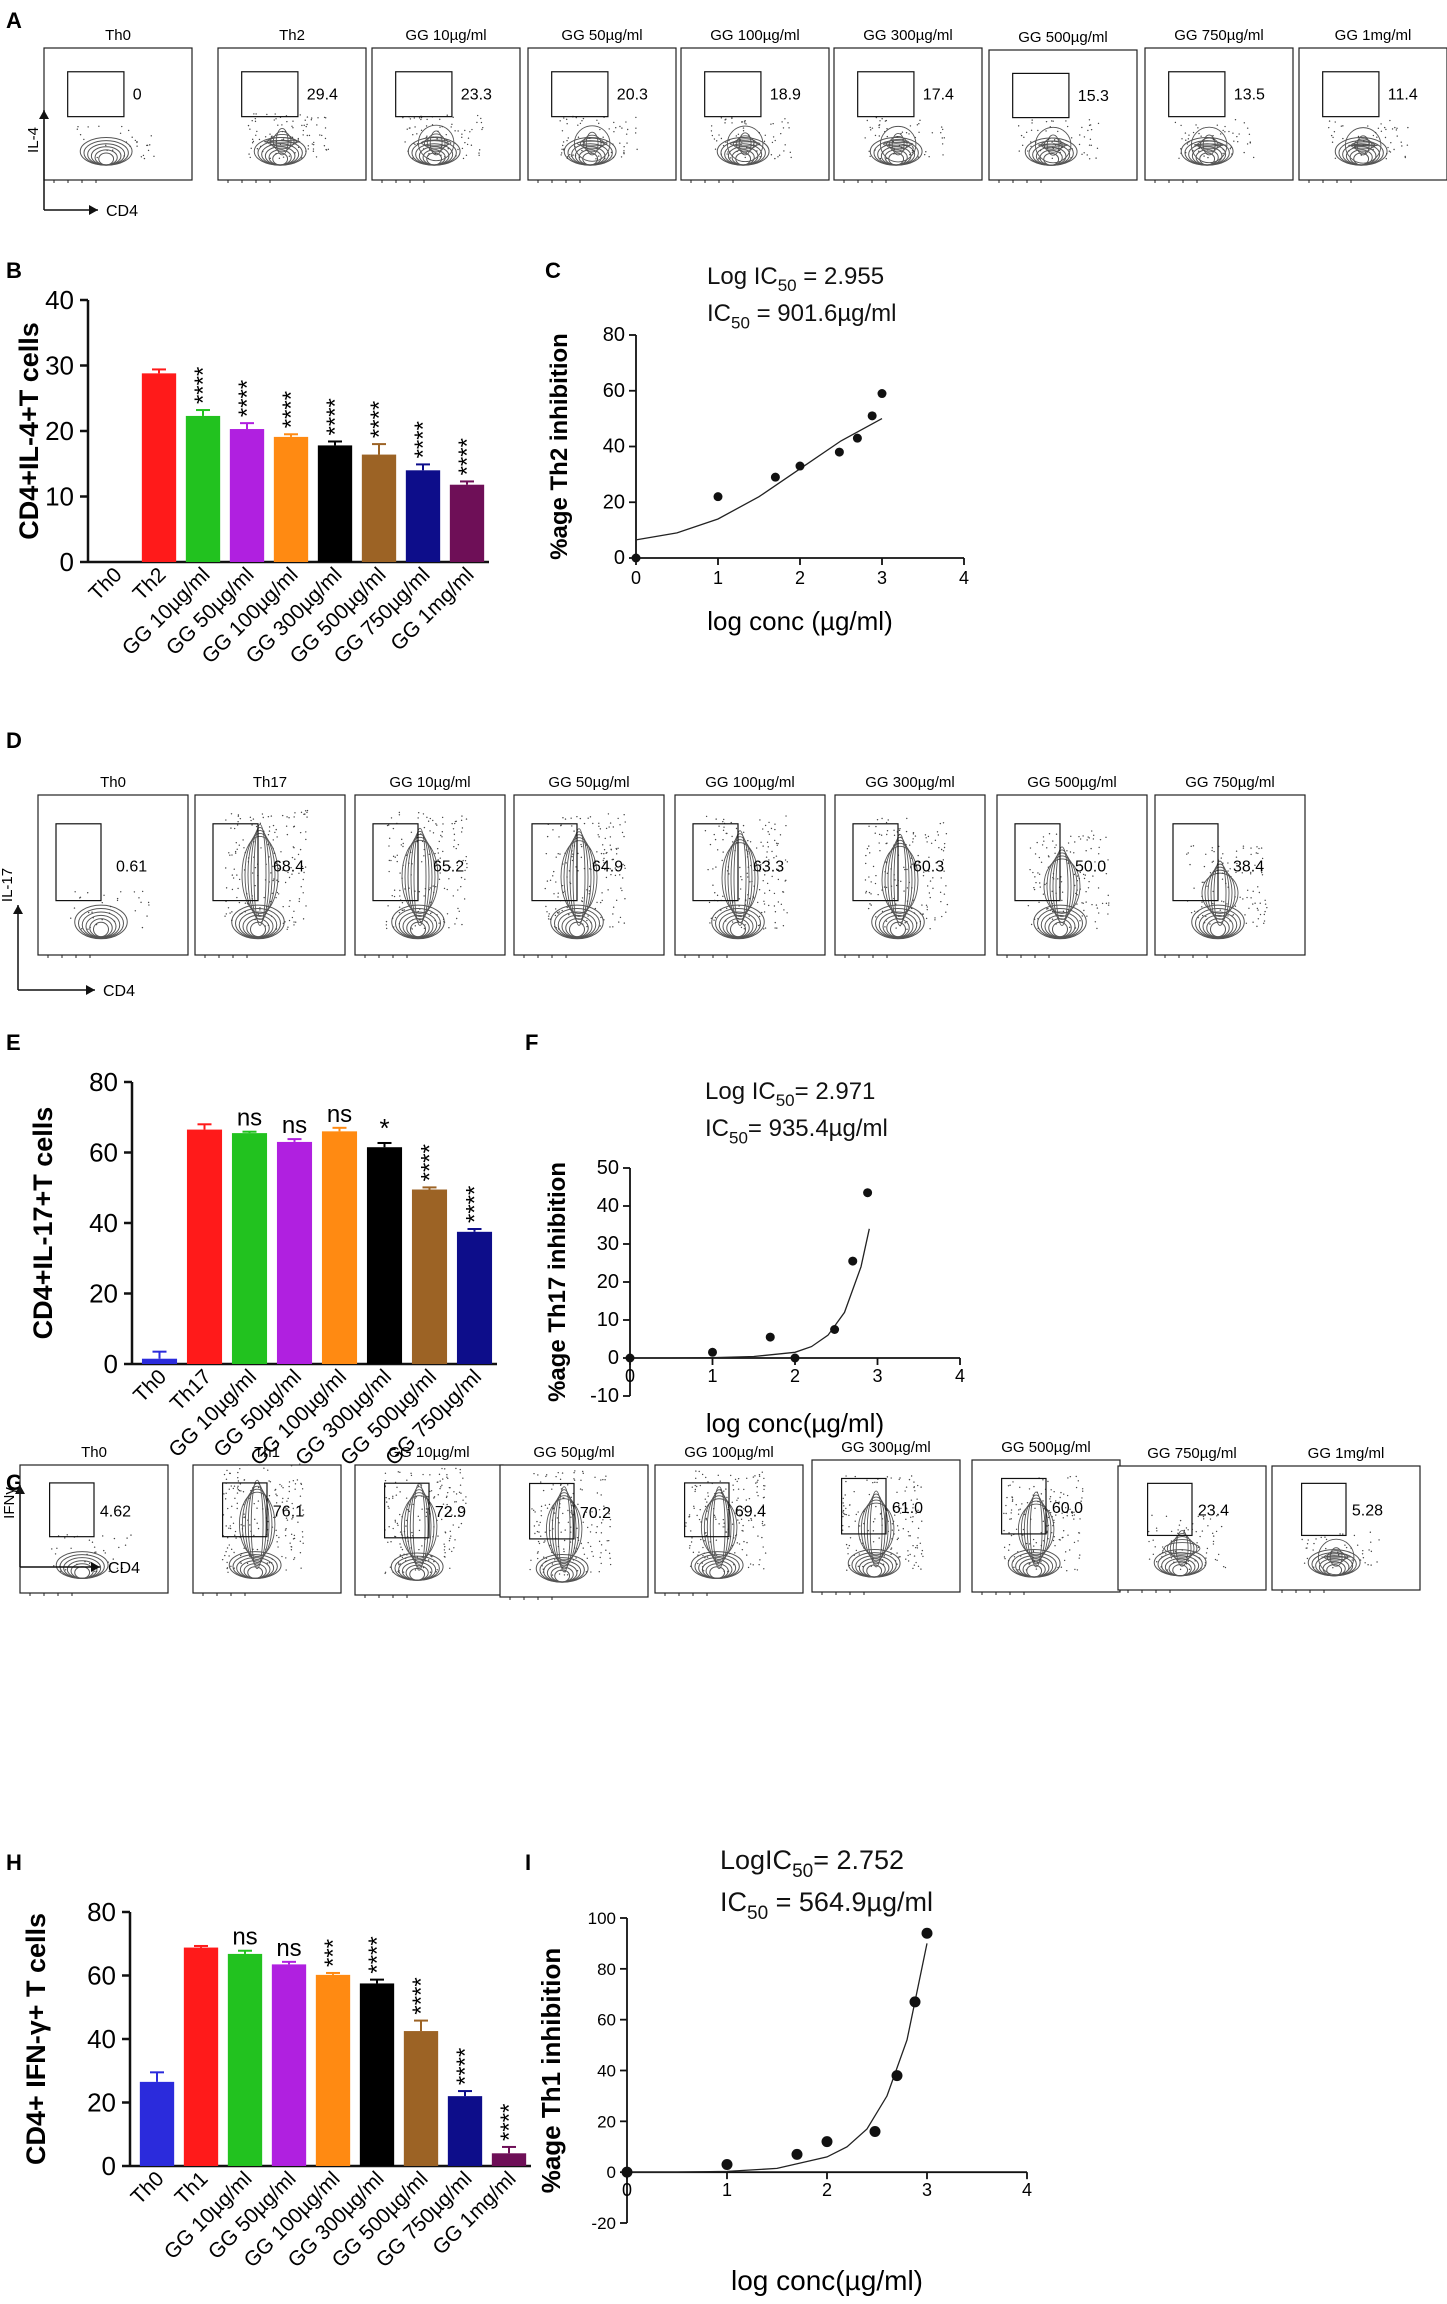 Image resolution: width=1447 pixels, height=2304 pixels. What do you see at coordinates (1249, 95) in the screenshot?
I see `gate-percentage: 13.5` at bounding box center [1249, 95].